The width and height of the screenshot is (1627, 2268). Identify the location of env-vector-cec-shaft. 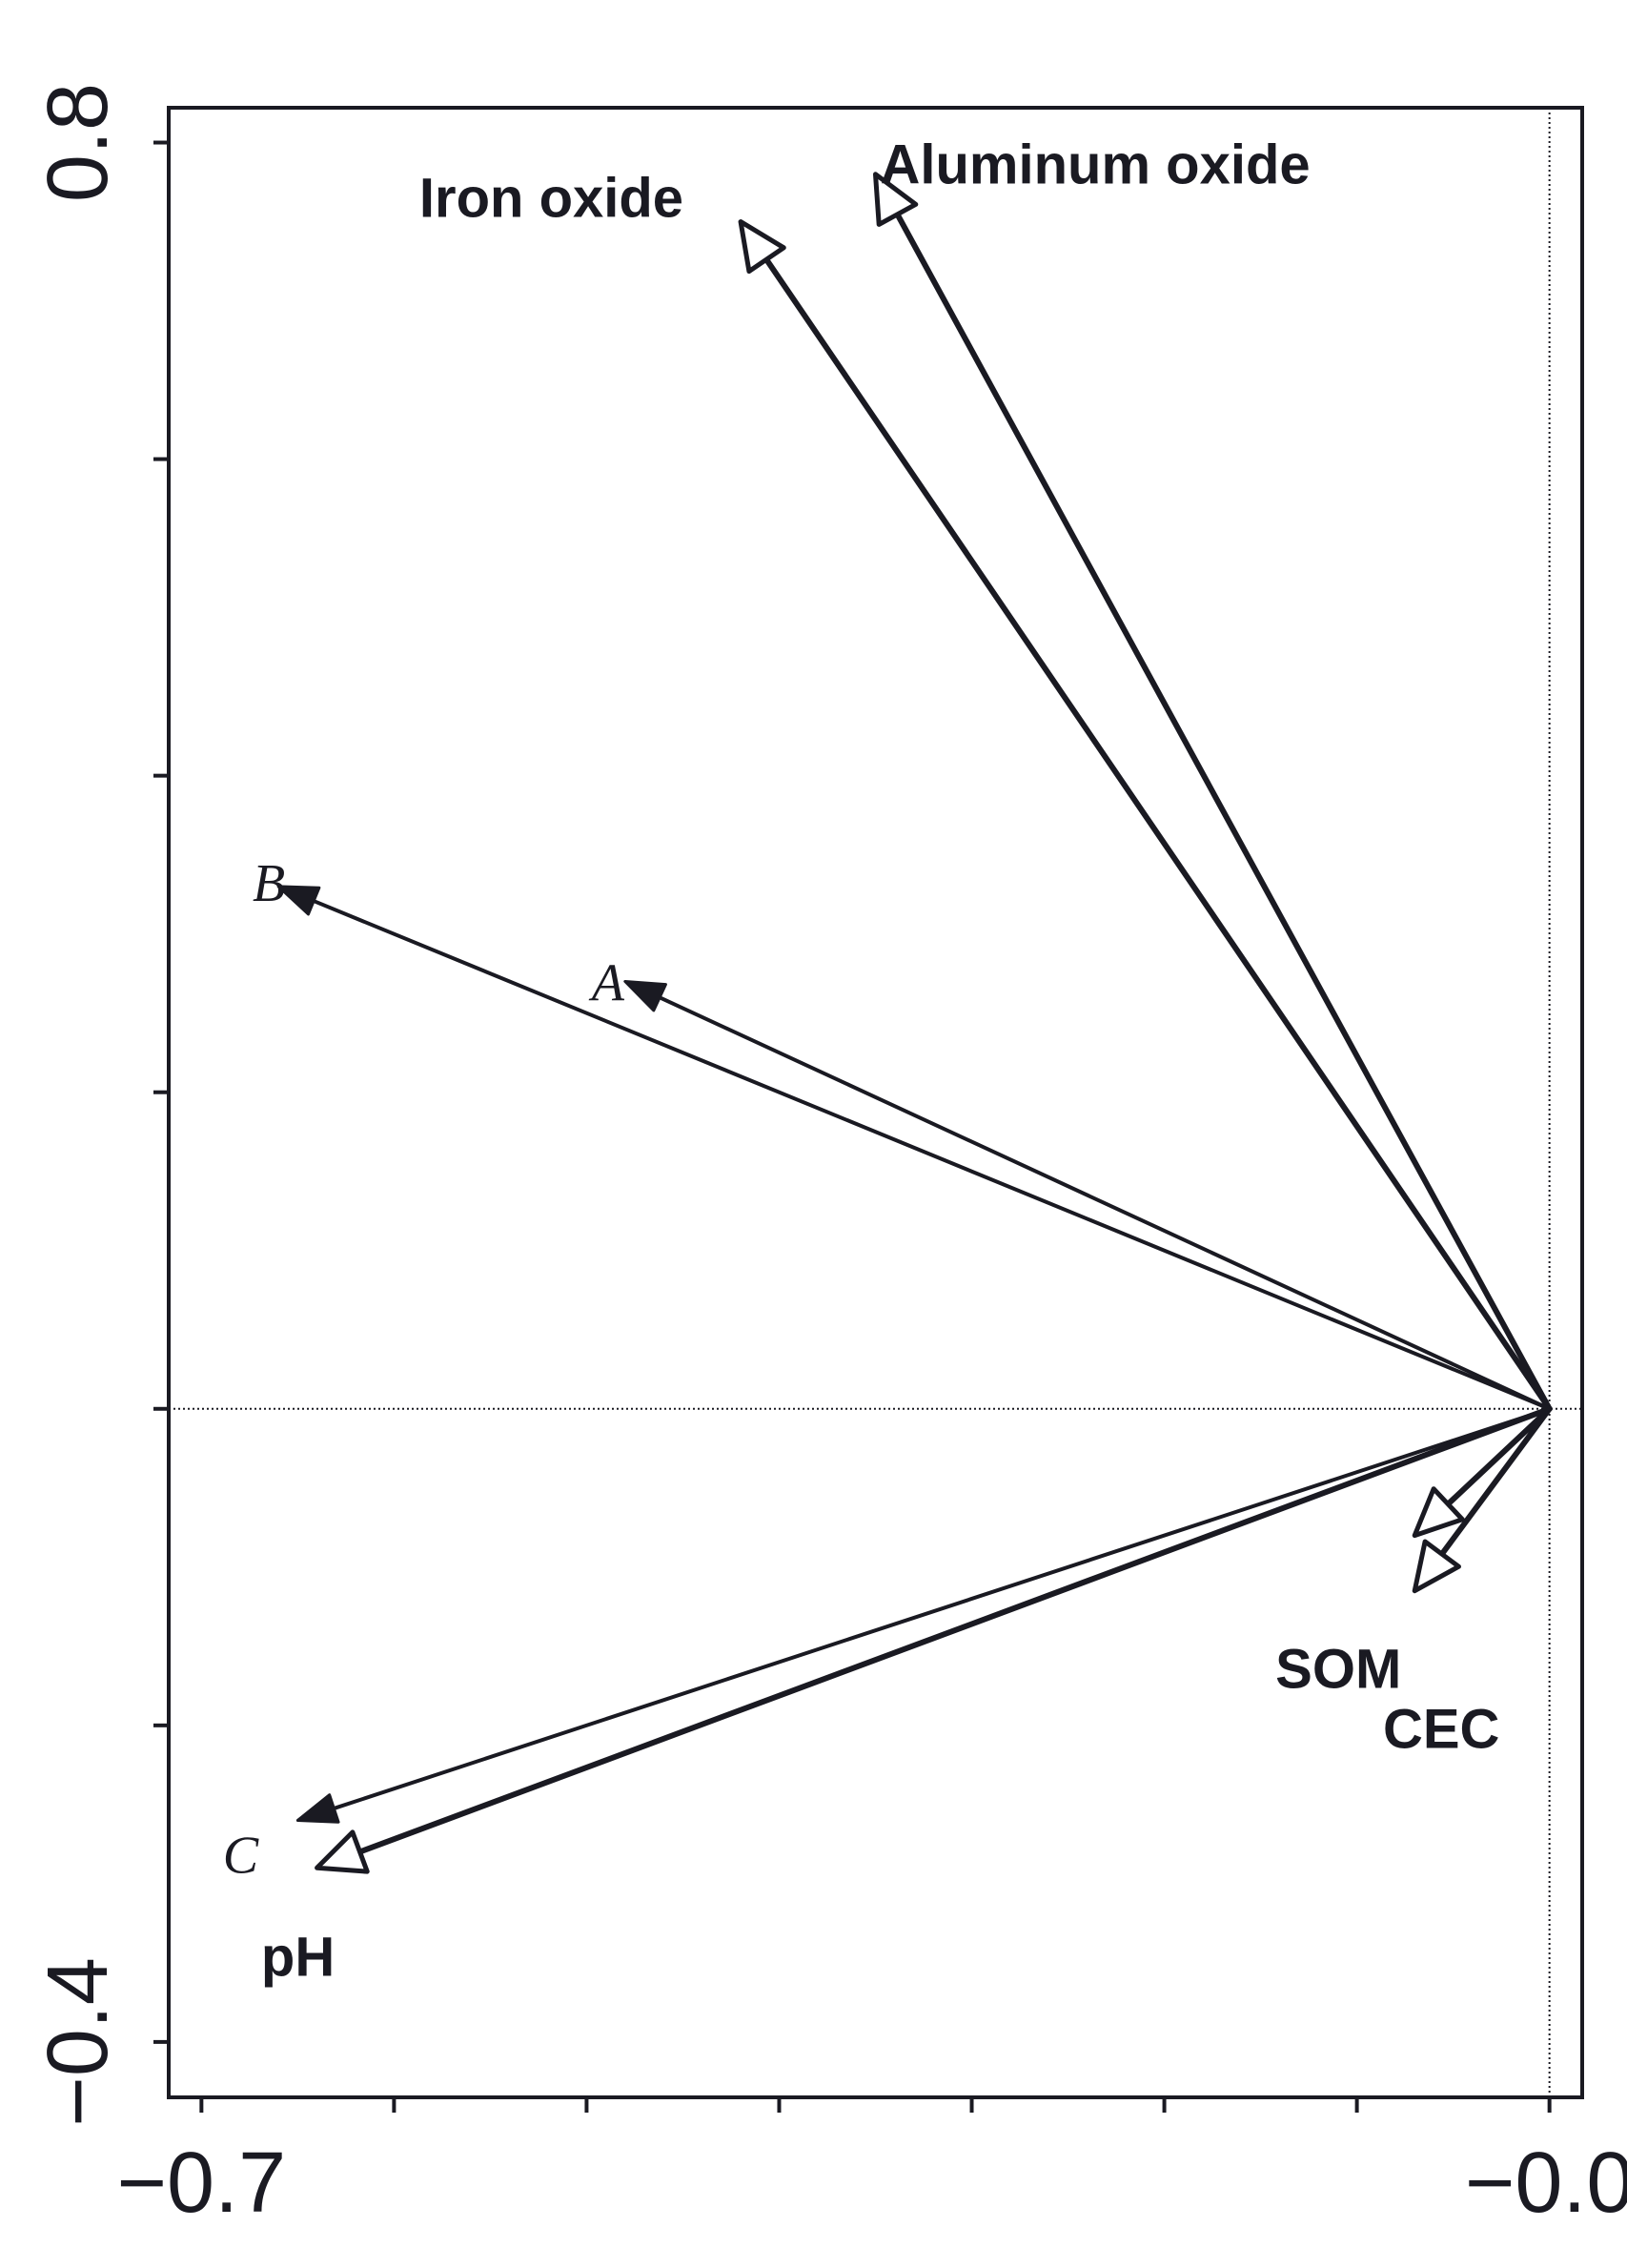
(1495, 1481).